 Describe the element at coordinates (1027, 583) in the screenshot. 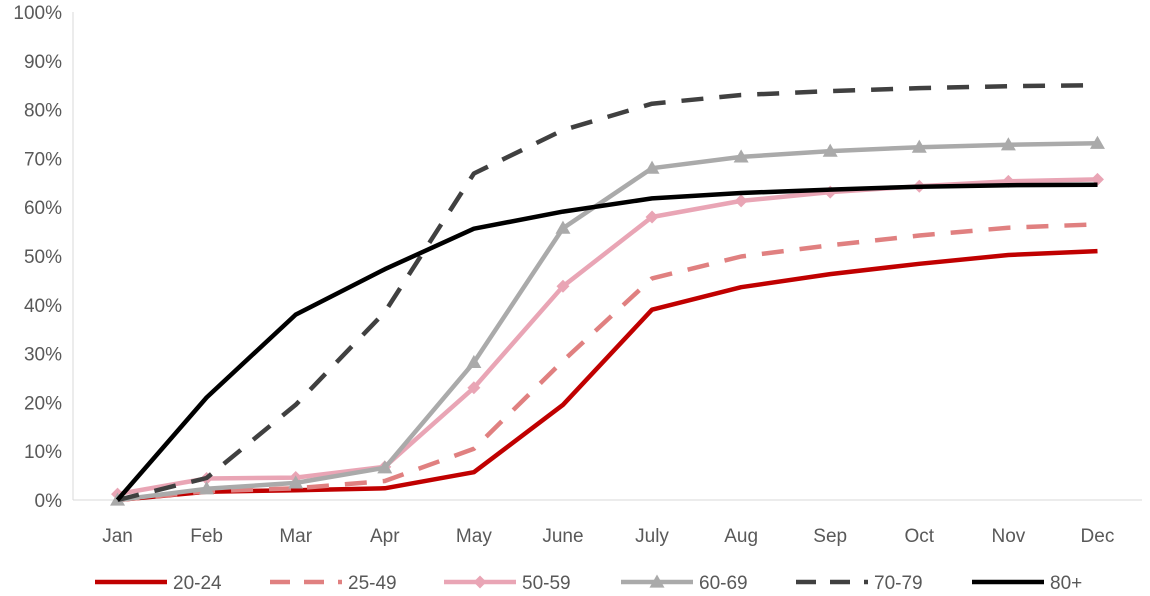

I see `legend-item: 80+` at that location.